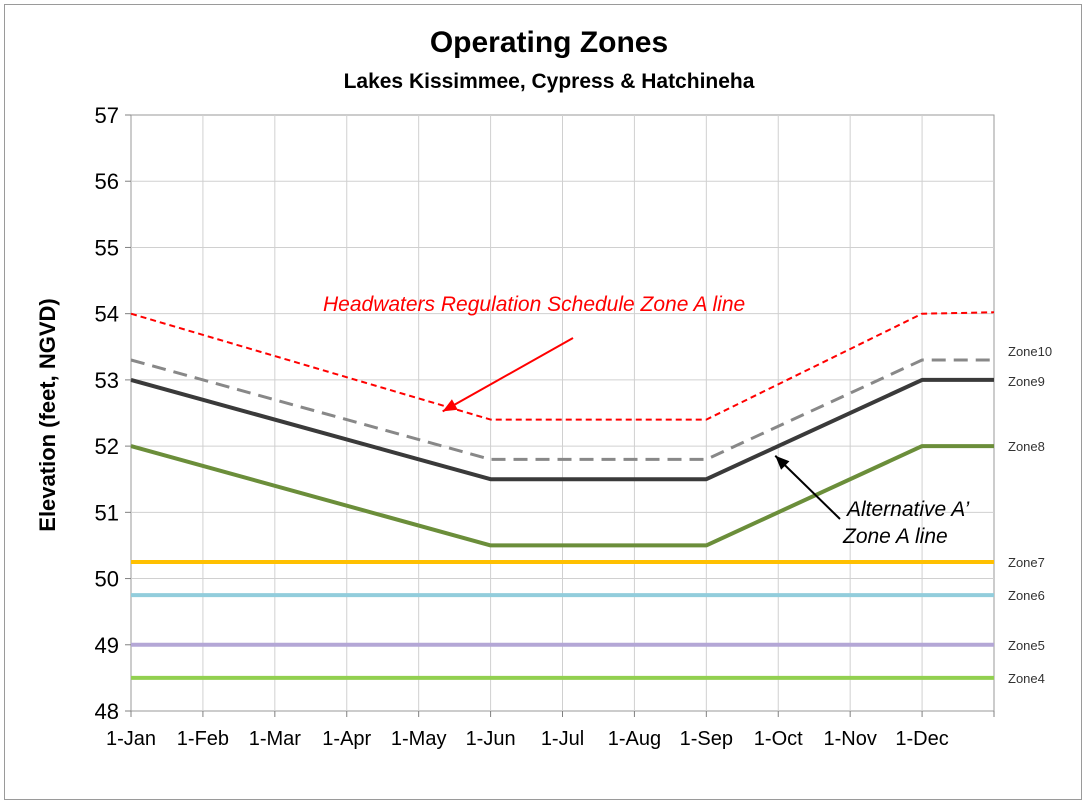  I want to click on x-tick-label: 1-Nov, so click(849, 739).